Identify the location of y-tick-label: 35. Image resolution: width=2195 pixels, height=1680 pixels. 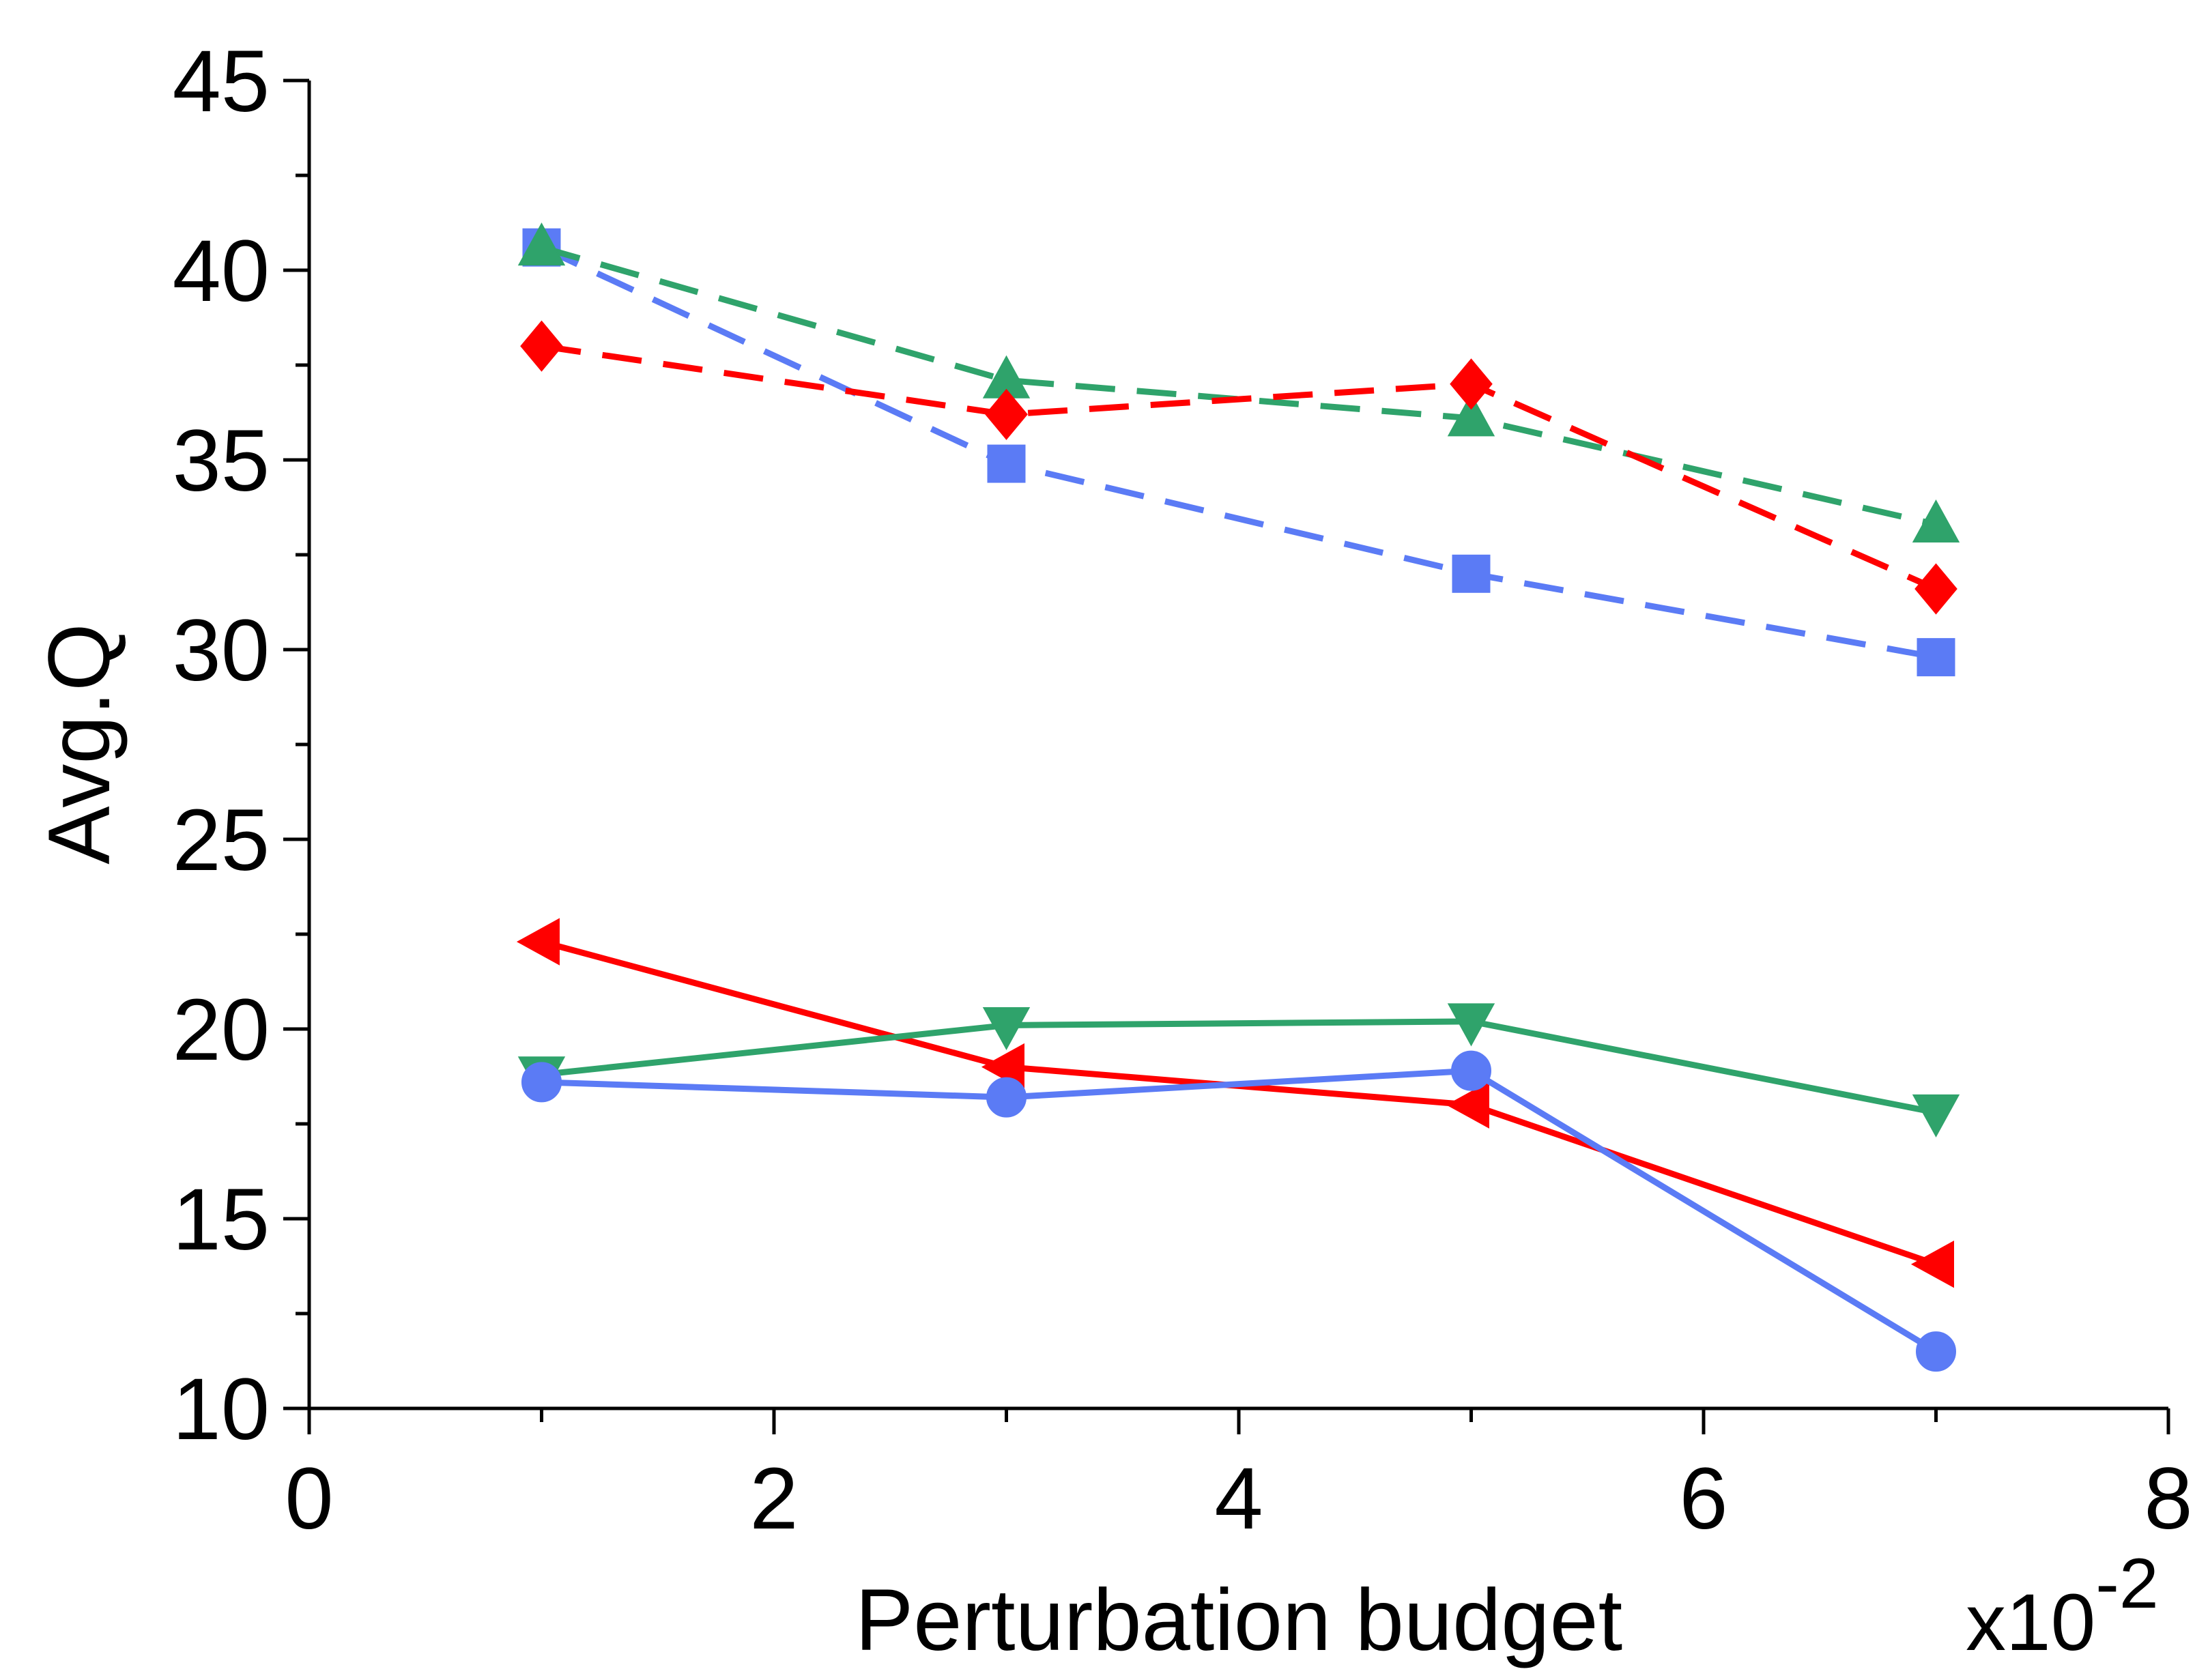
(222, 461).